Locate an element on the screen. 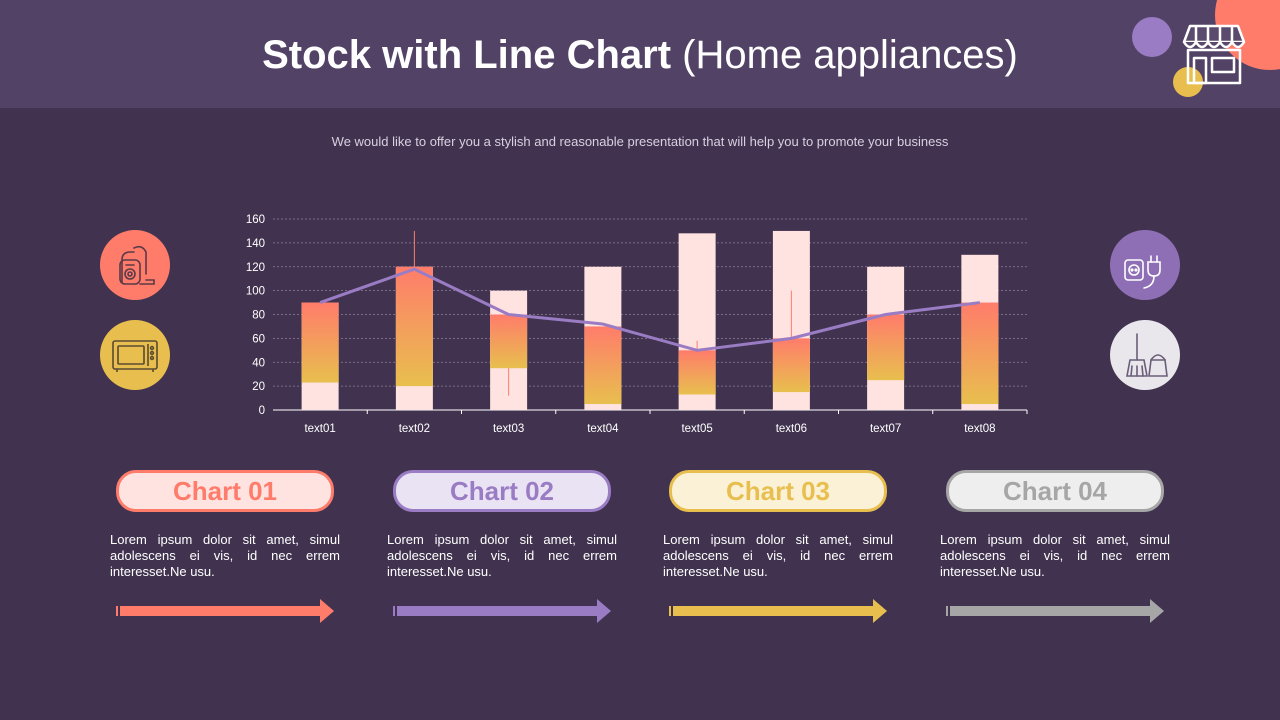  y-tick-label: 140 is located at coordinates (255, 244).